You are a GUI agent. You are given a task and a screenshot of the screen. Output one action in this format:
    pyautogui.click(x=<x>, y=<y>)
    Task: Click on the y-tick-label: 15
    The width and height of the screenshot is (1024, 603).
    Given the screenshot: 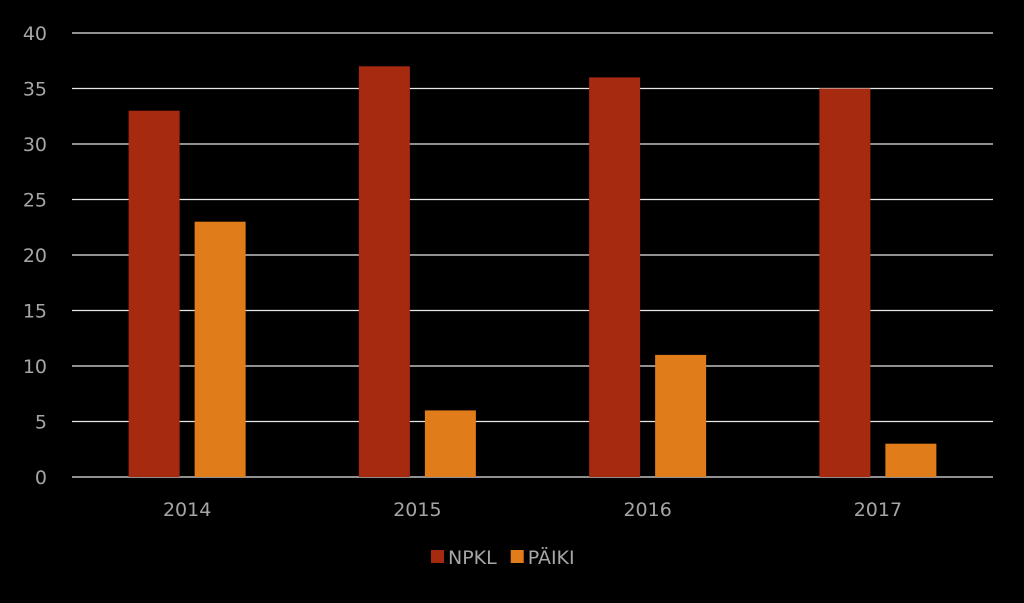 What is the action you would take?
    pyautogui.click(x=35, y=312)
    